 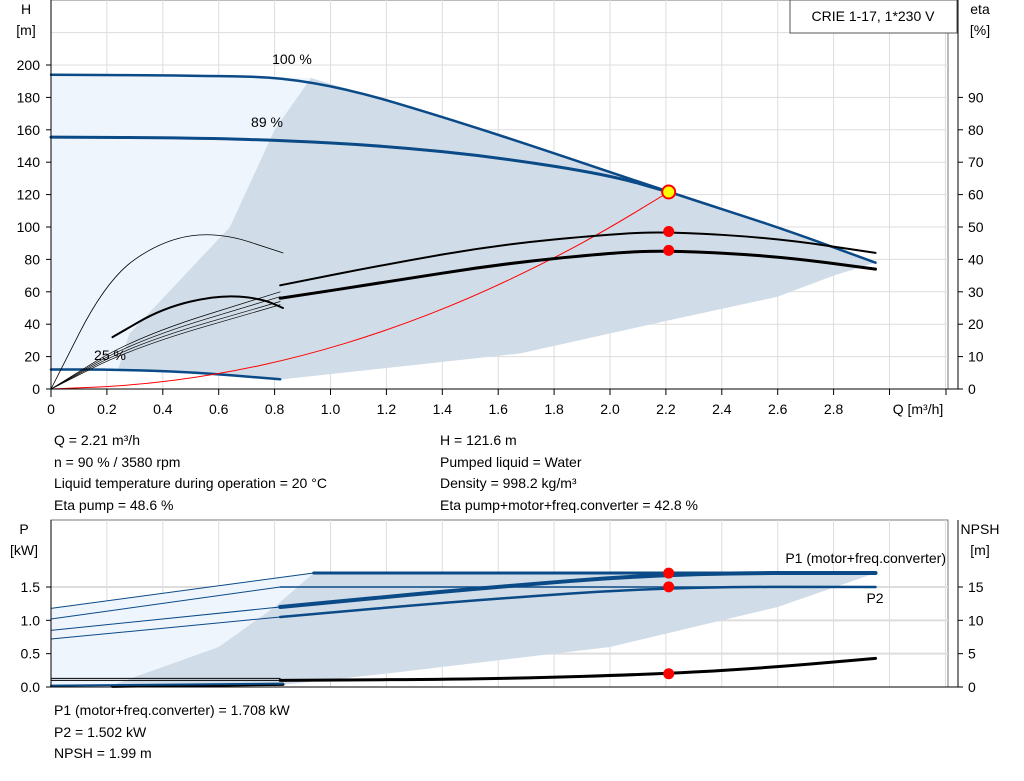 I want to click on info-q: Q = 2.21 m³/h, so click(x=97, y=440).